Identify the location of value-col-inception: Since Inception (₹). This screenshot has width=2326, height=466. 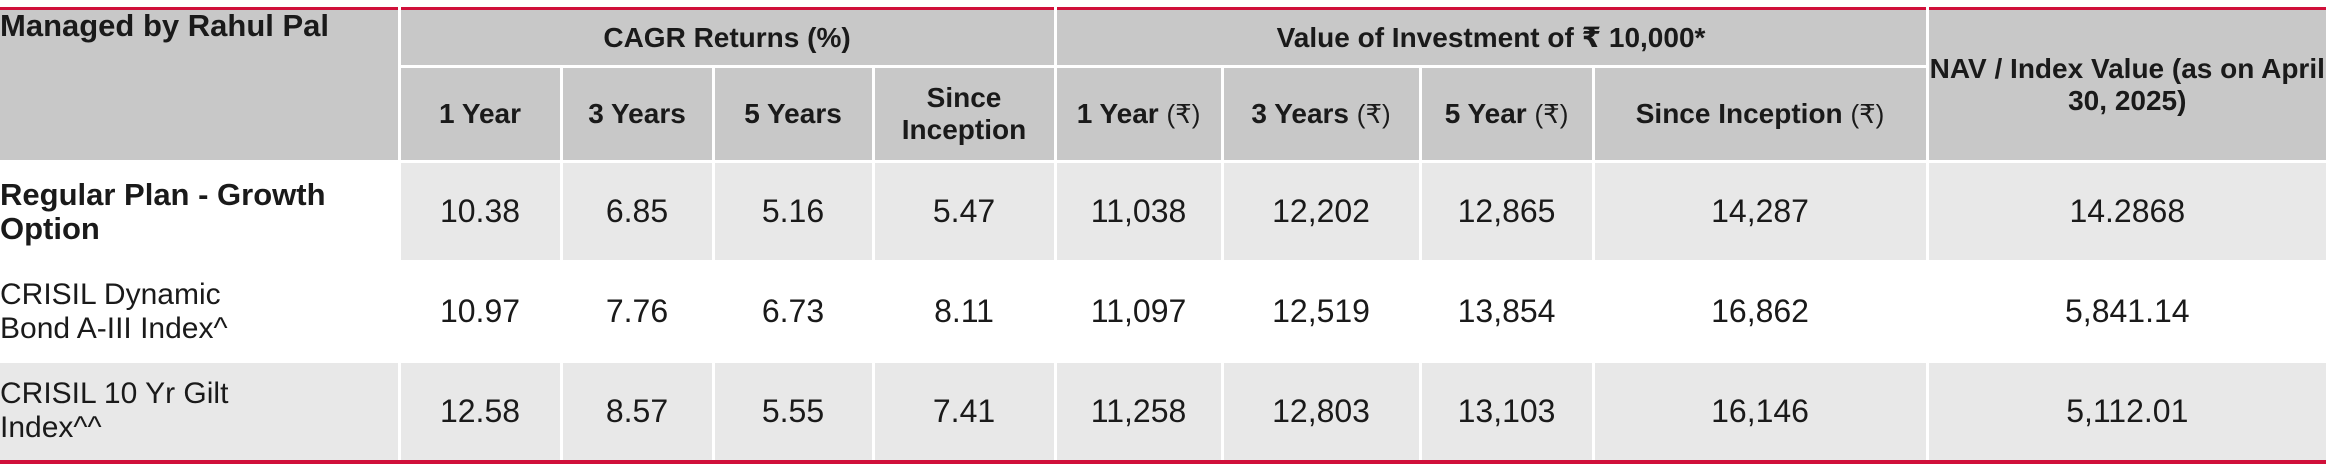
(1759, 114).